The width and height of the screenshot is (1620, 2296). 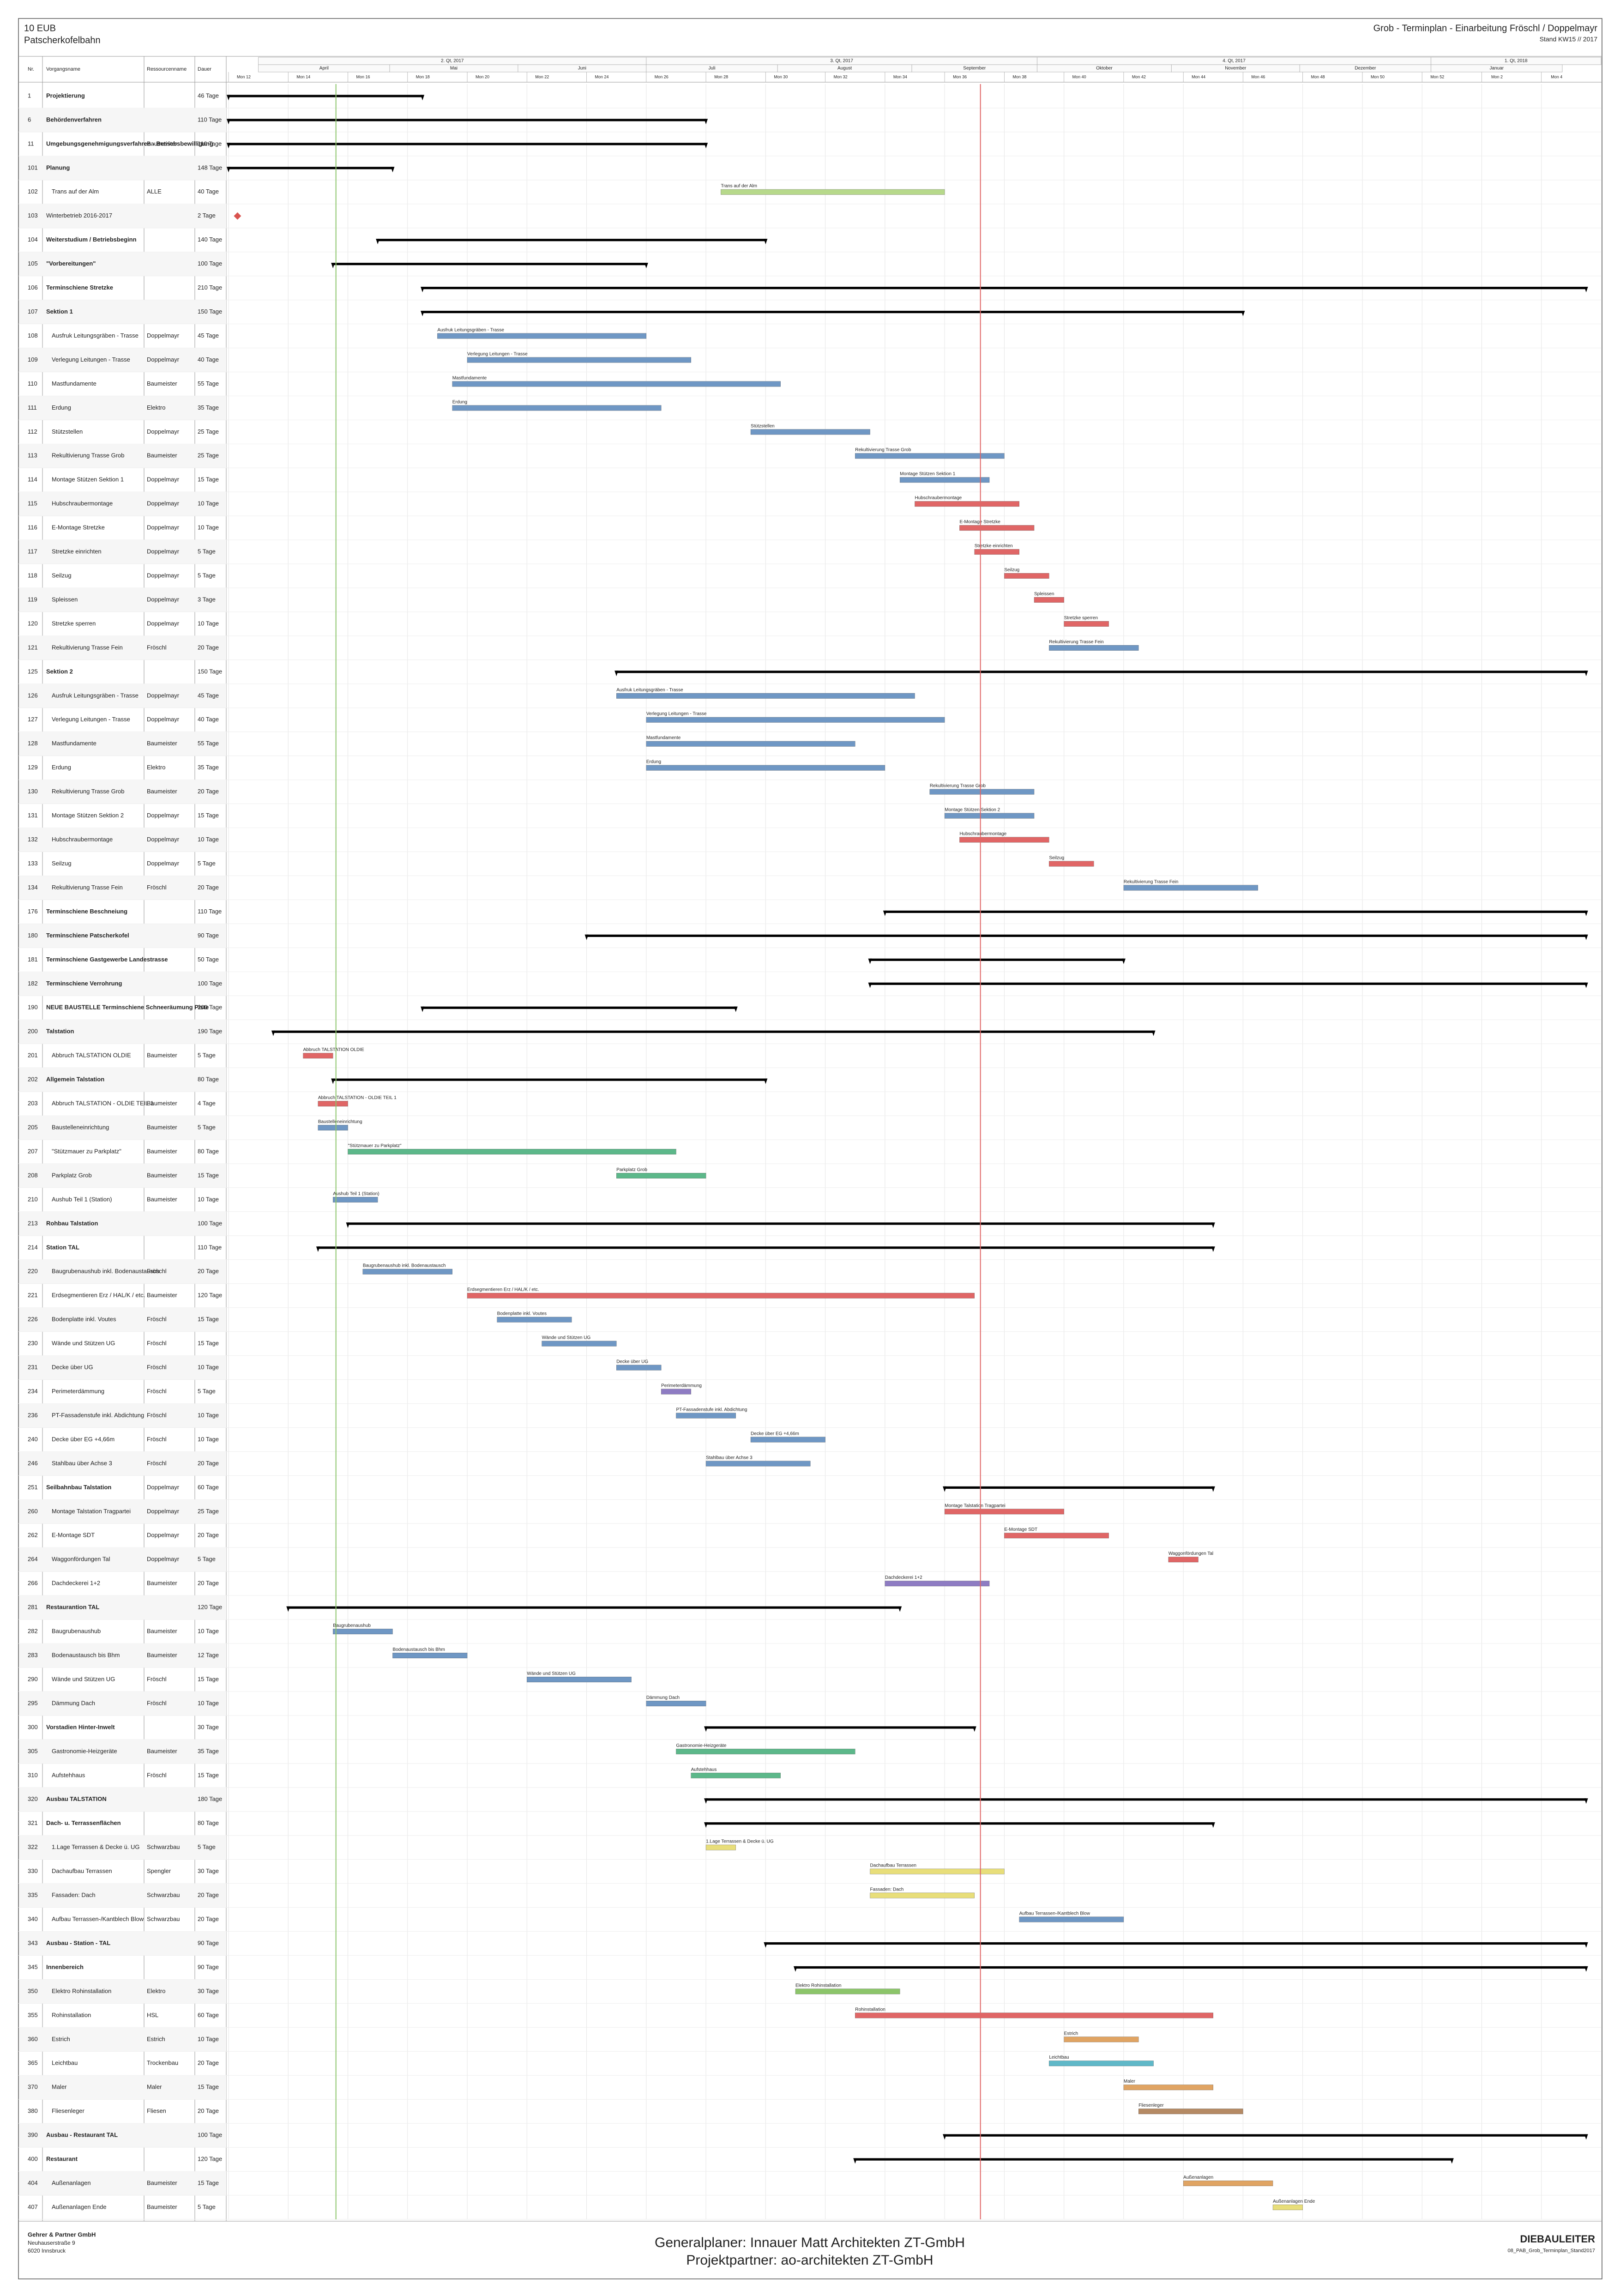 What do you see at coordinates (163, 1918) in the screenshot?
I see `task-resource: Schwarzbau` at bounding box center [163, 1918].